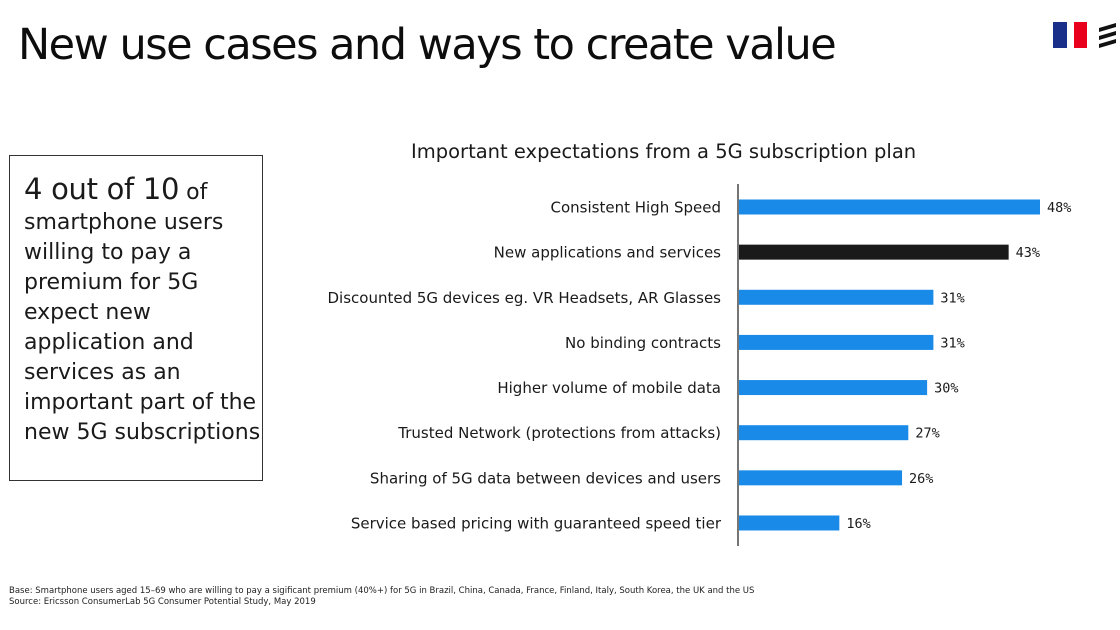 This screenshot has width=1120, height=630. Describe the element at coordinates (609, 388) in the screenshot. I see `category-label: Higher volume of mobile data` at that location.